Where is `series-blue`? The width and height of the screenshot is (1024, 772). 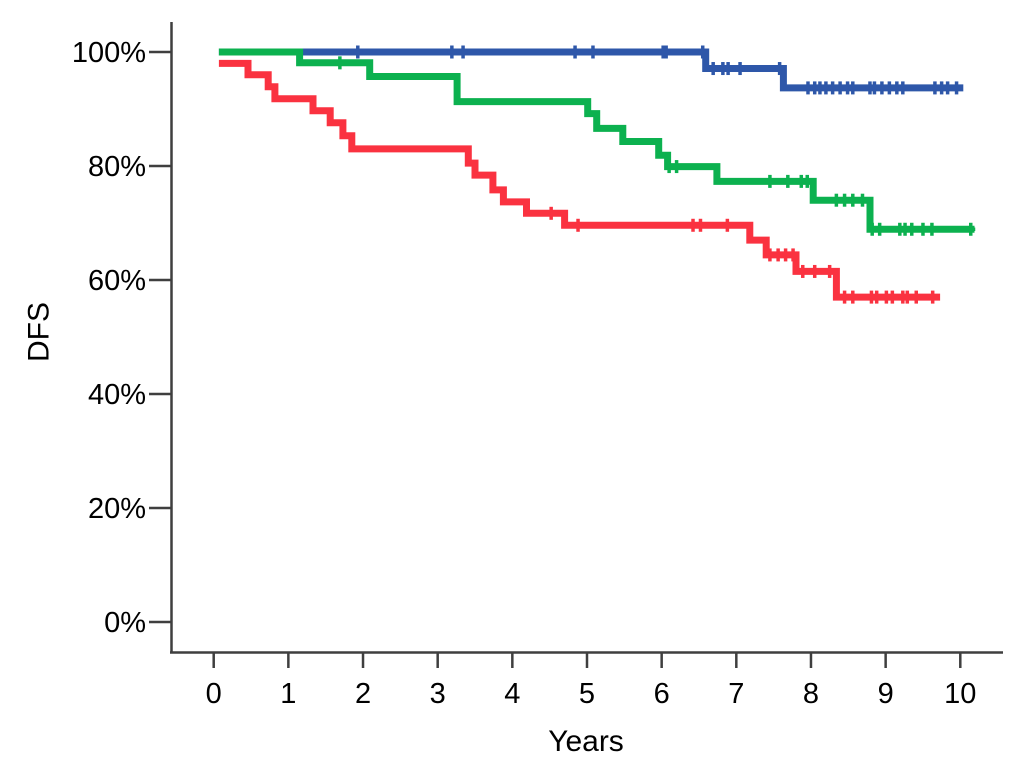 series-blue is located at coordinates (591, 70).